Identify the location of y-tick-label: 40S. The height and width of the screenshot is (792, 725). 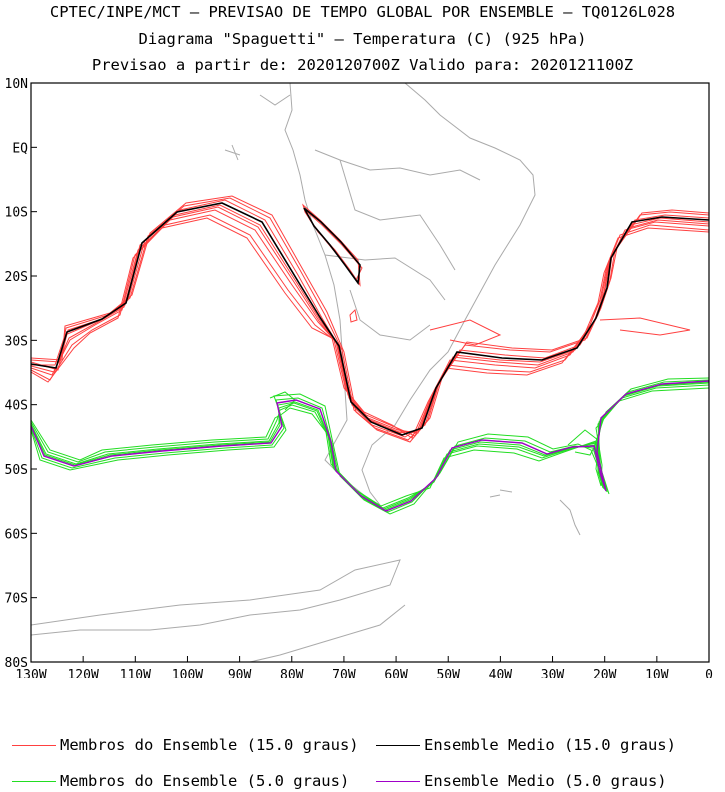
(16, 406).